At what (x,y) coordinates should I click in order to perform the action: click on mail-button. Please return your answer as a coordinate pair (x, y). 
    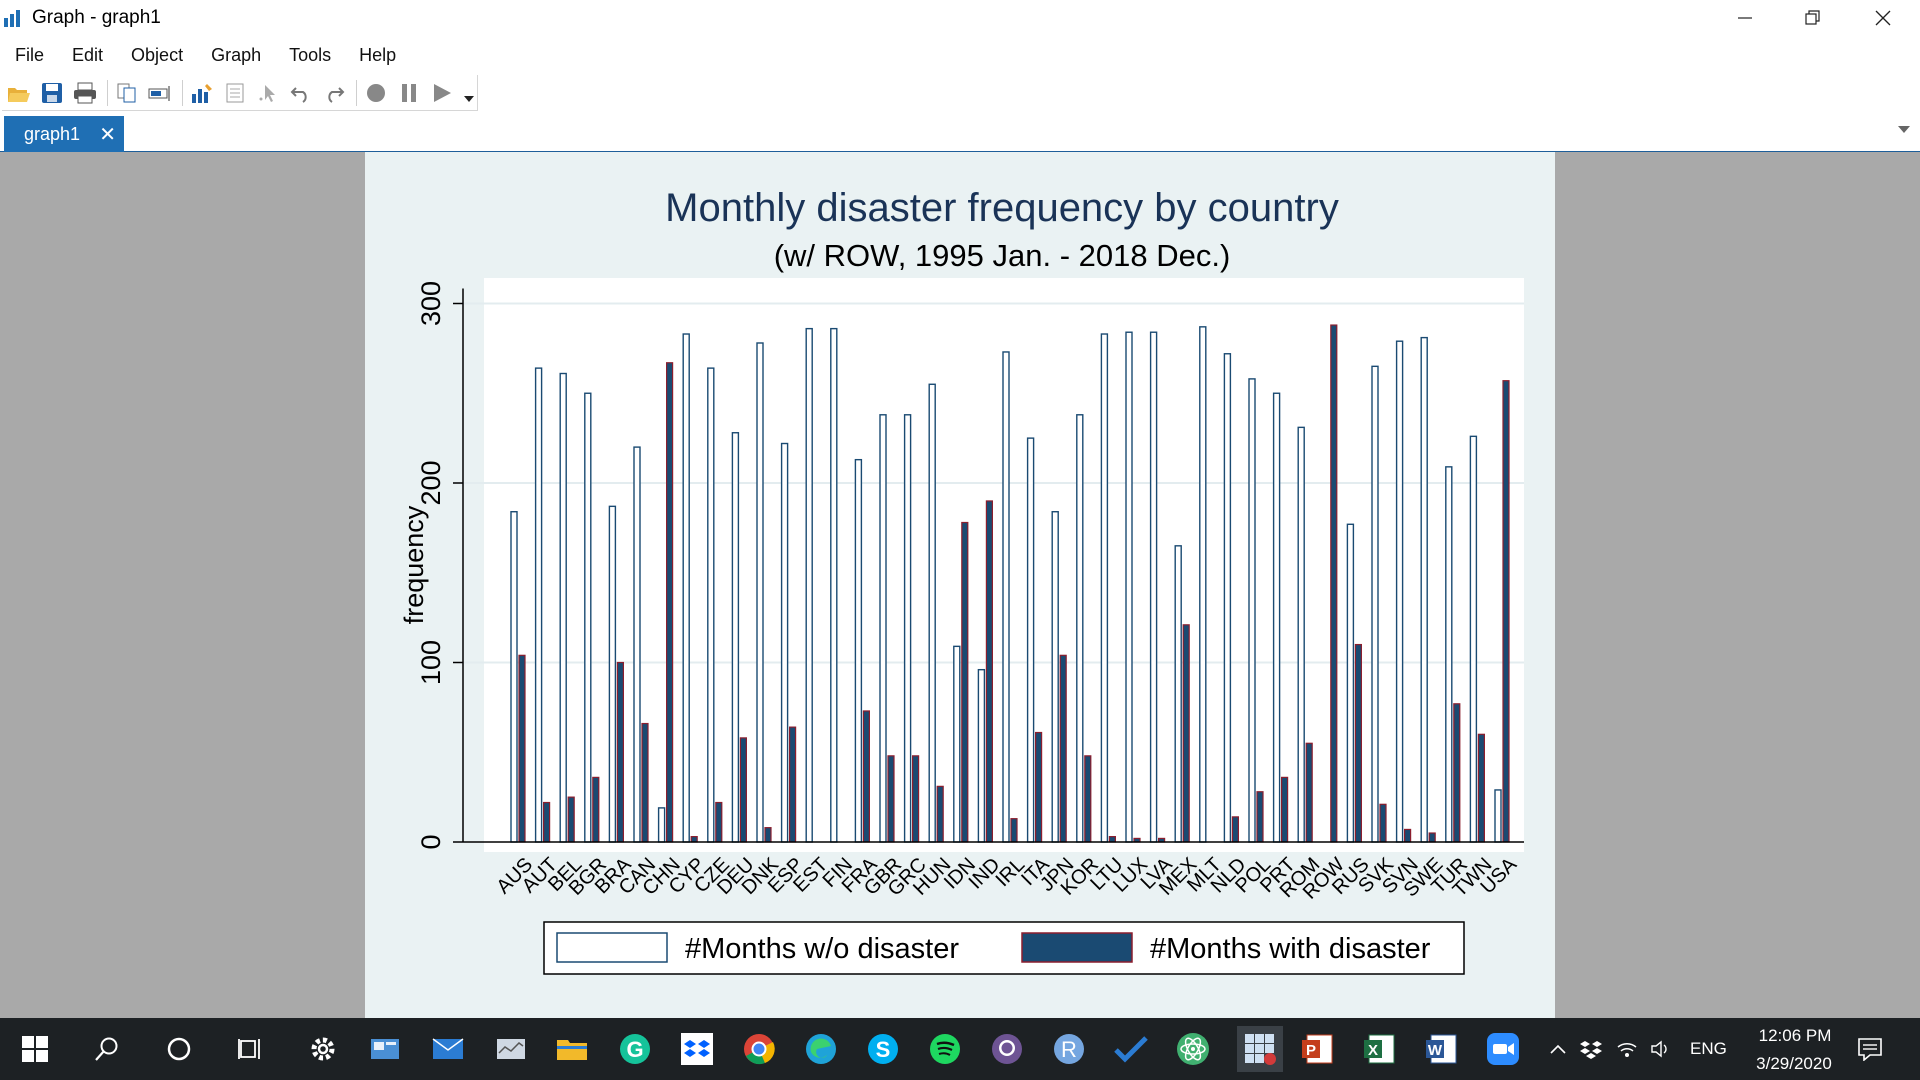
    Looking at the image, I should click on (448, 1049).